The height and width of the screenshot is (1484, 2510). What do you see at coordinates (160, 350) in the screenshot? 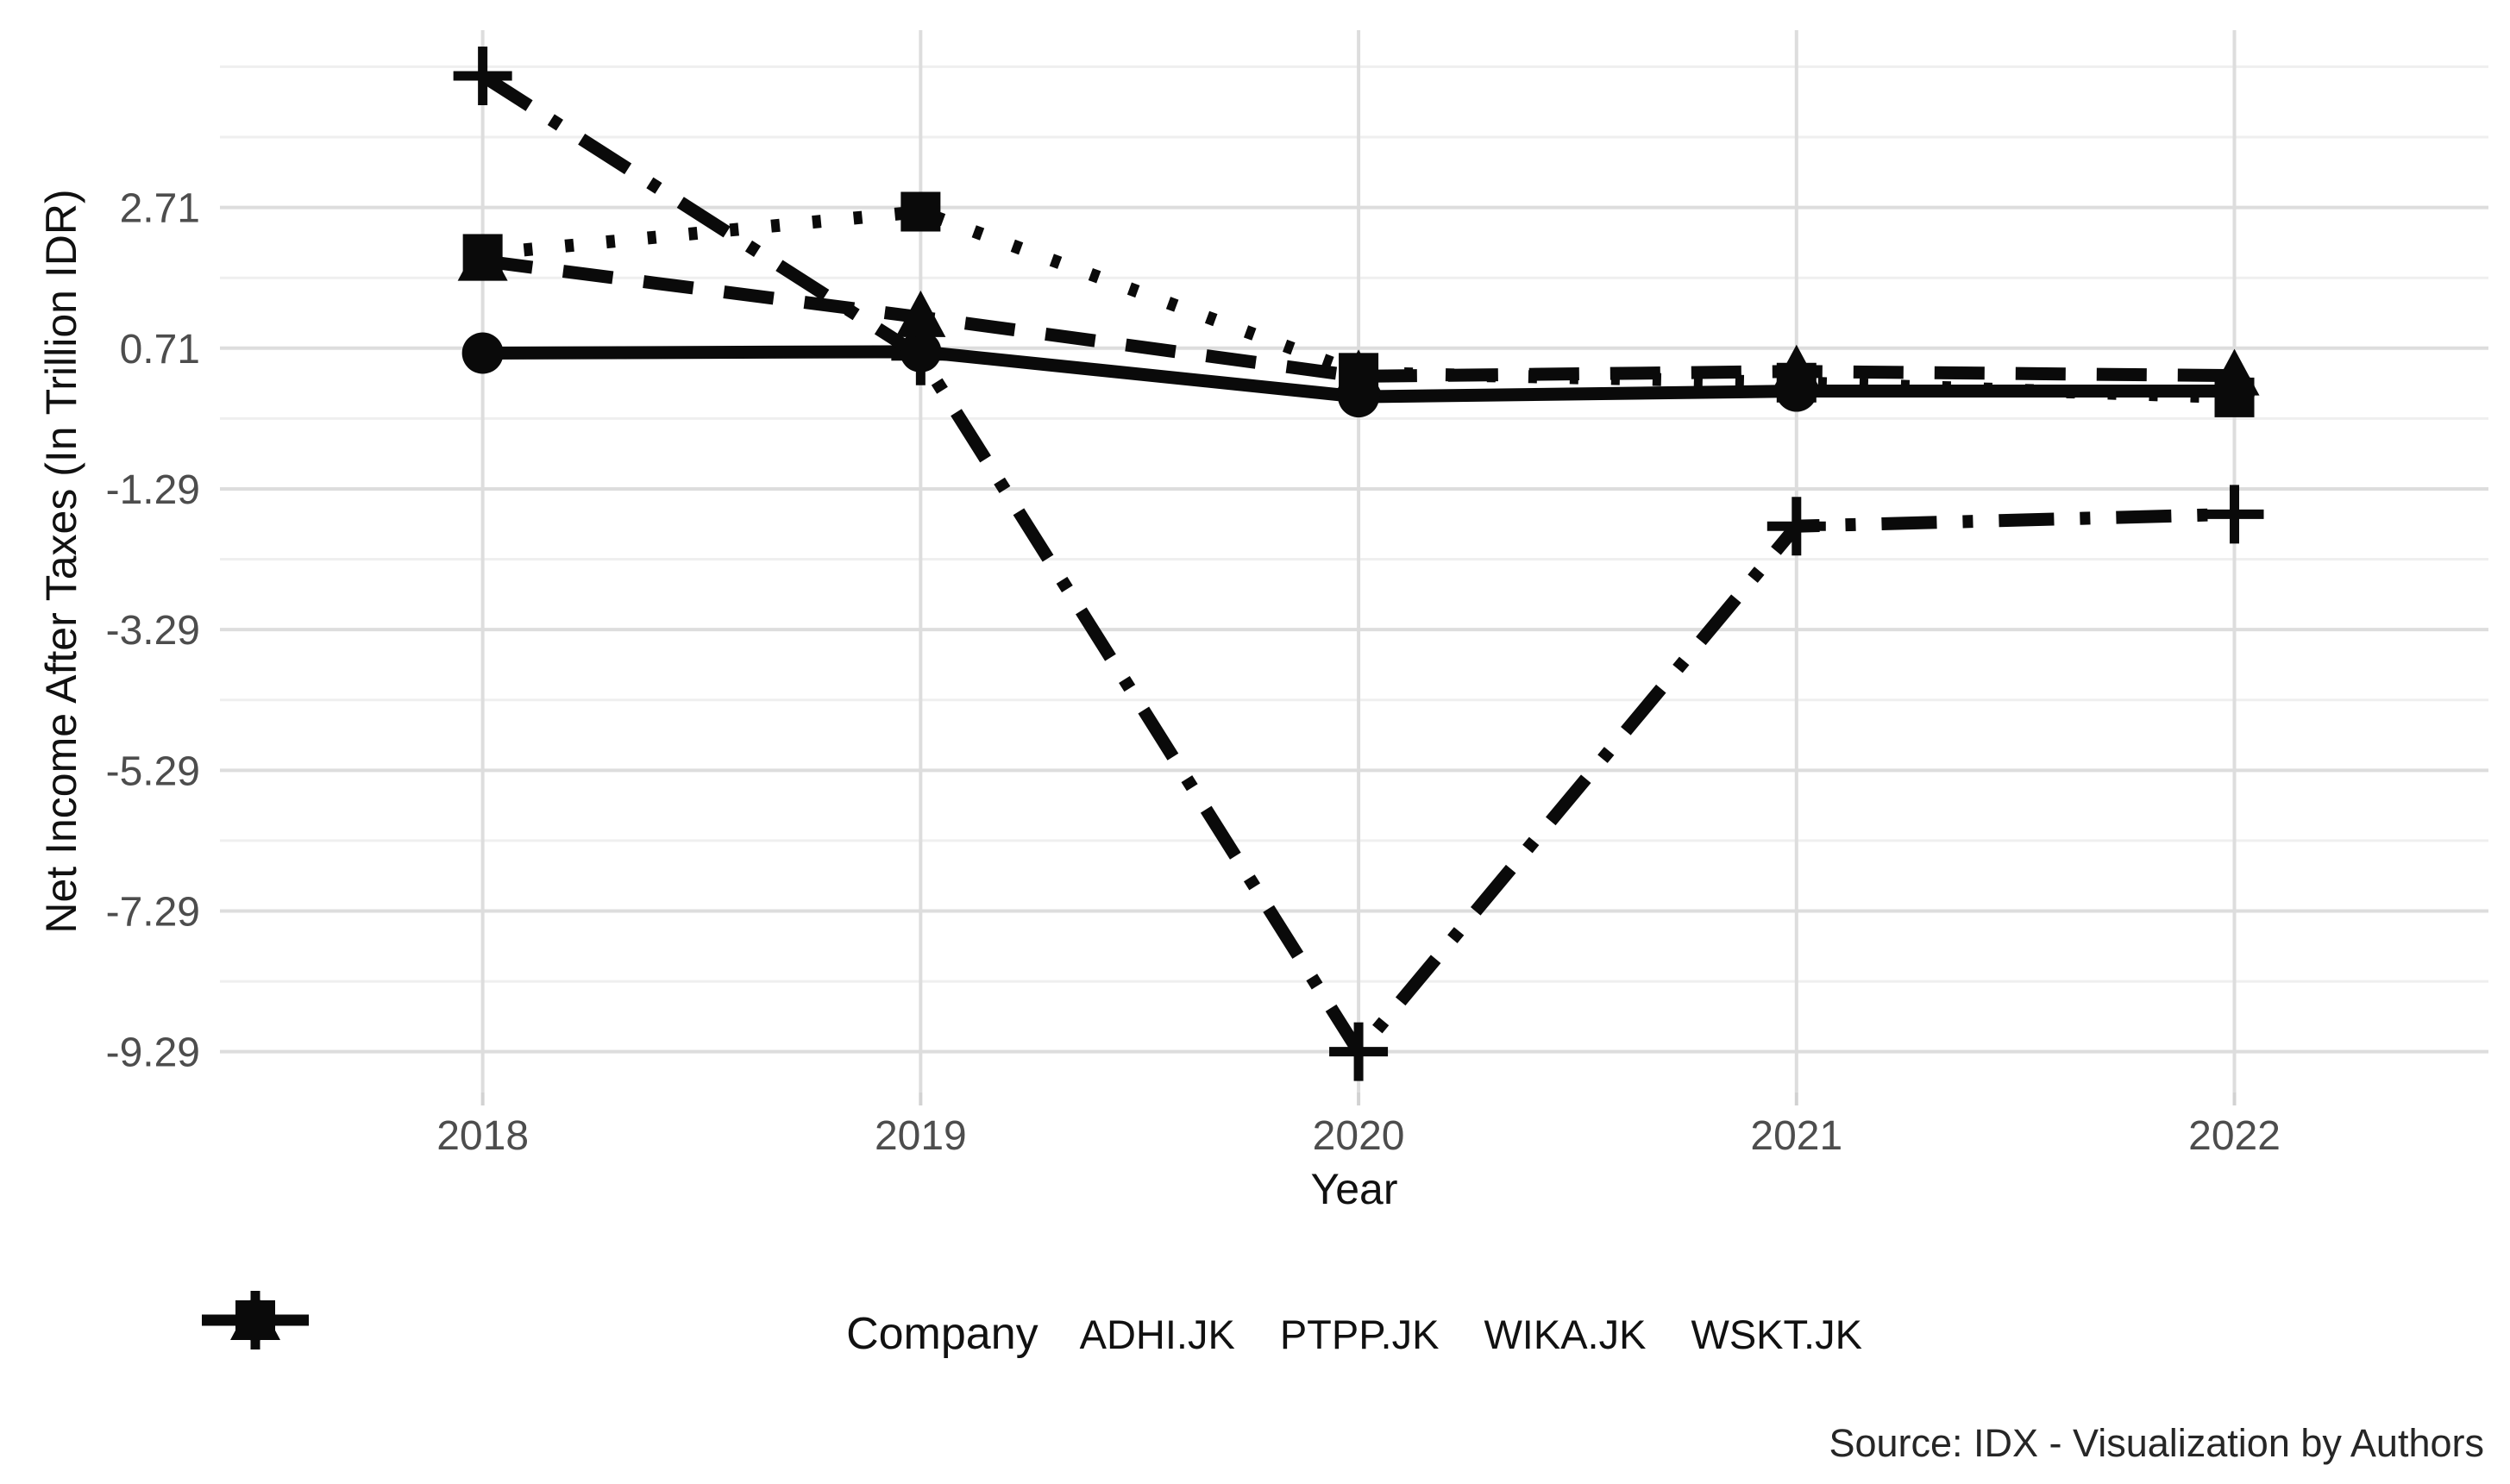
I see `y-tick-label: 0.71` at bounding box center [160, 350].